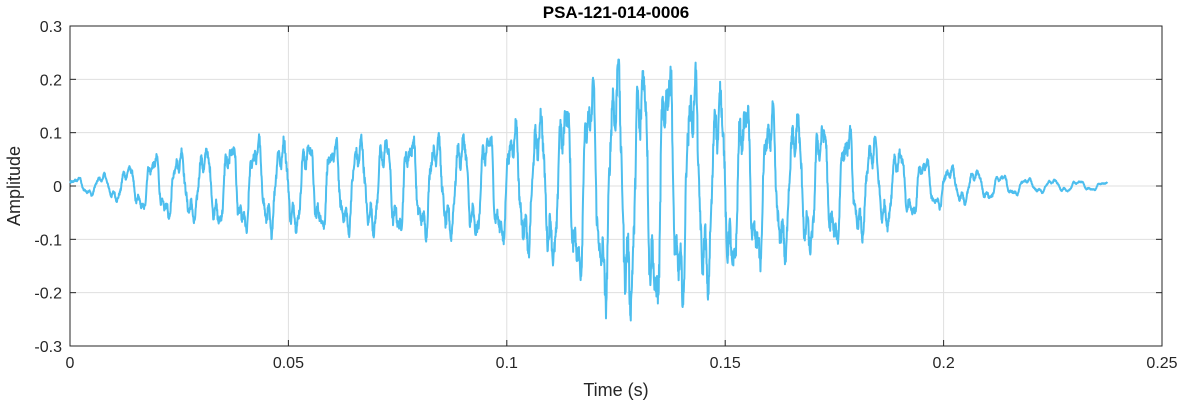 The width and height of the screenshot is (1182, 404). Describe the element at coordinates (48, 347) in the screenshot. I see `y-tick-label: -0.3` at that location.